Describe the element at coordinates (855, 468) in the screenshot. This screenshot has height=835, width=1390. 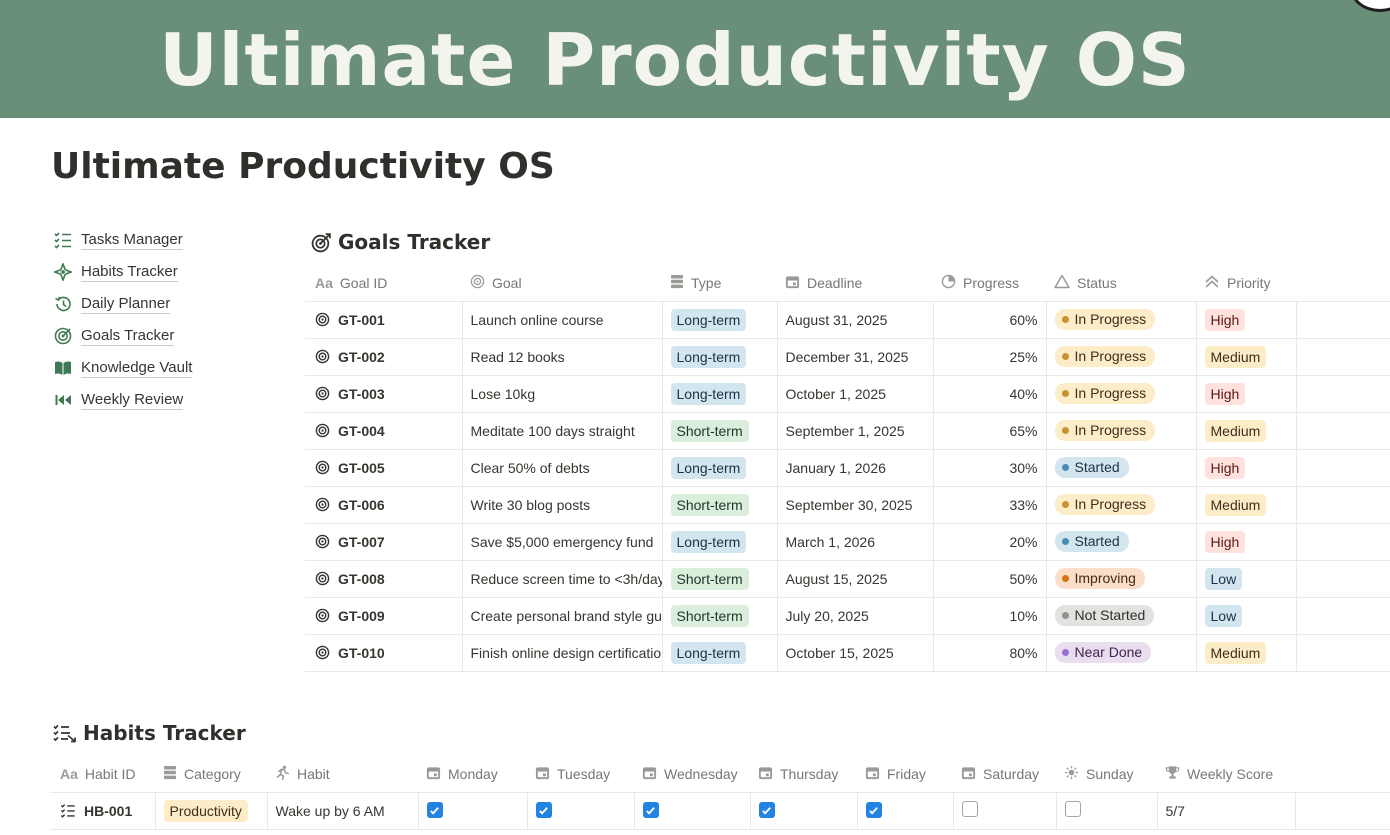
I see `deadline-cell: January 1, 2026` at that location.